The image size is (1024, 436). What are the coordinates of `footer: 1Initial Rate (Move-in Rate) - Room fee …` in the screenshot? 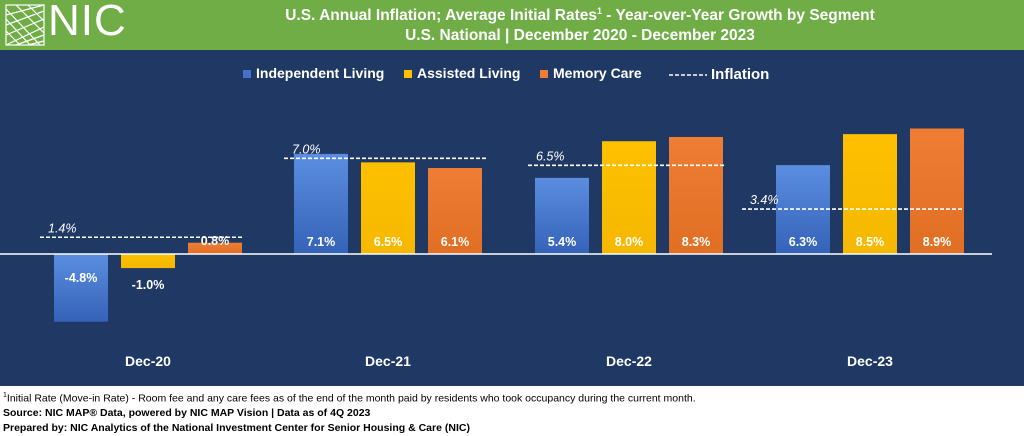 It's located at (512, 412).